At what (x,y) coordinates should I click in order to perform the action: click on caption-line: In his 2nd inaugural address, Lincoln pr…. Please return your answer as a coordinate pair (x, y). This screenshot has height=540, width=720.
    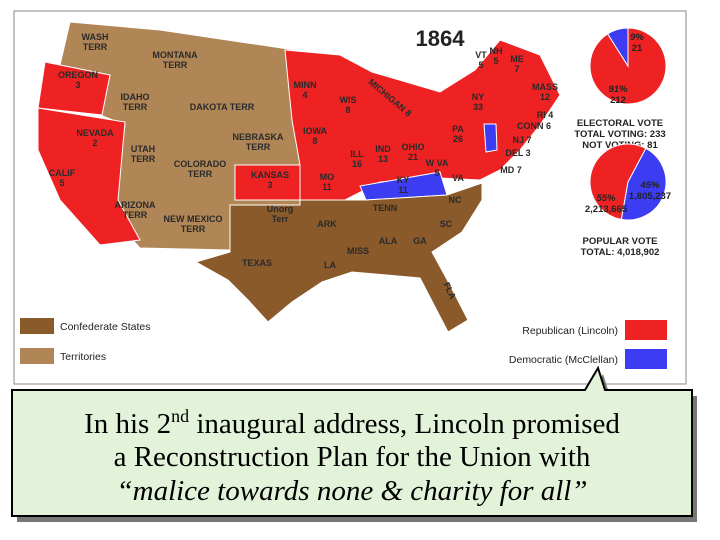
    Looking at the image, I should click on (352, 423).